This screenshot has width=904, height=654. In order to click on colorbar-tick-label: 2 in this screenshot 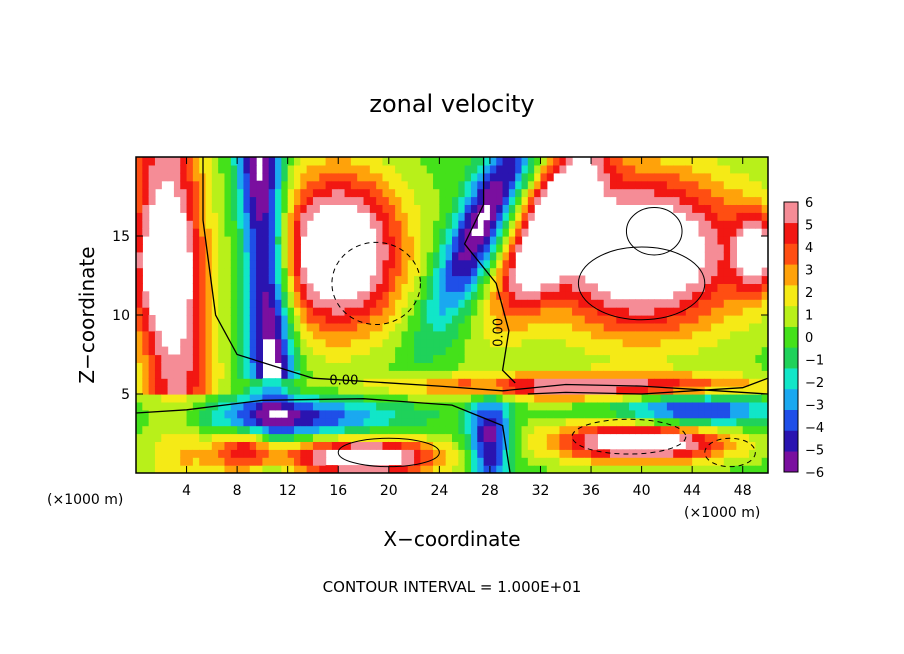, I will do `click(809, 293)`.